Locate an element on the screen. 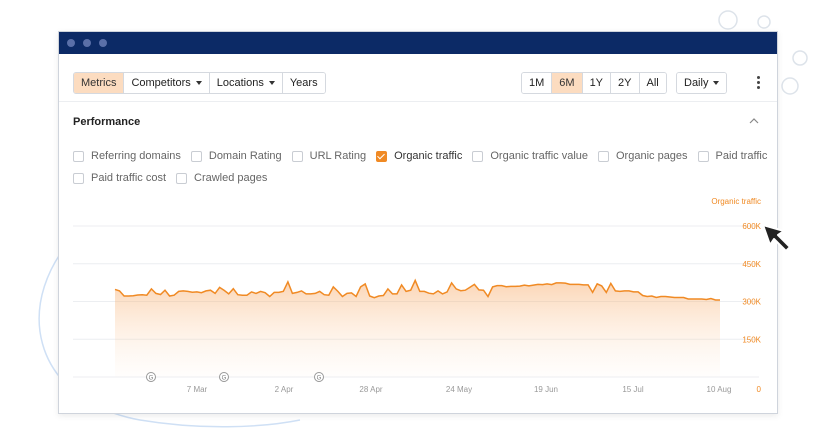  interval-button: Daily is located at coordinates (702, 83).